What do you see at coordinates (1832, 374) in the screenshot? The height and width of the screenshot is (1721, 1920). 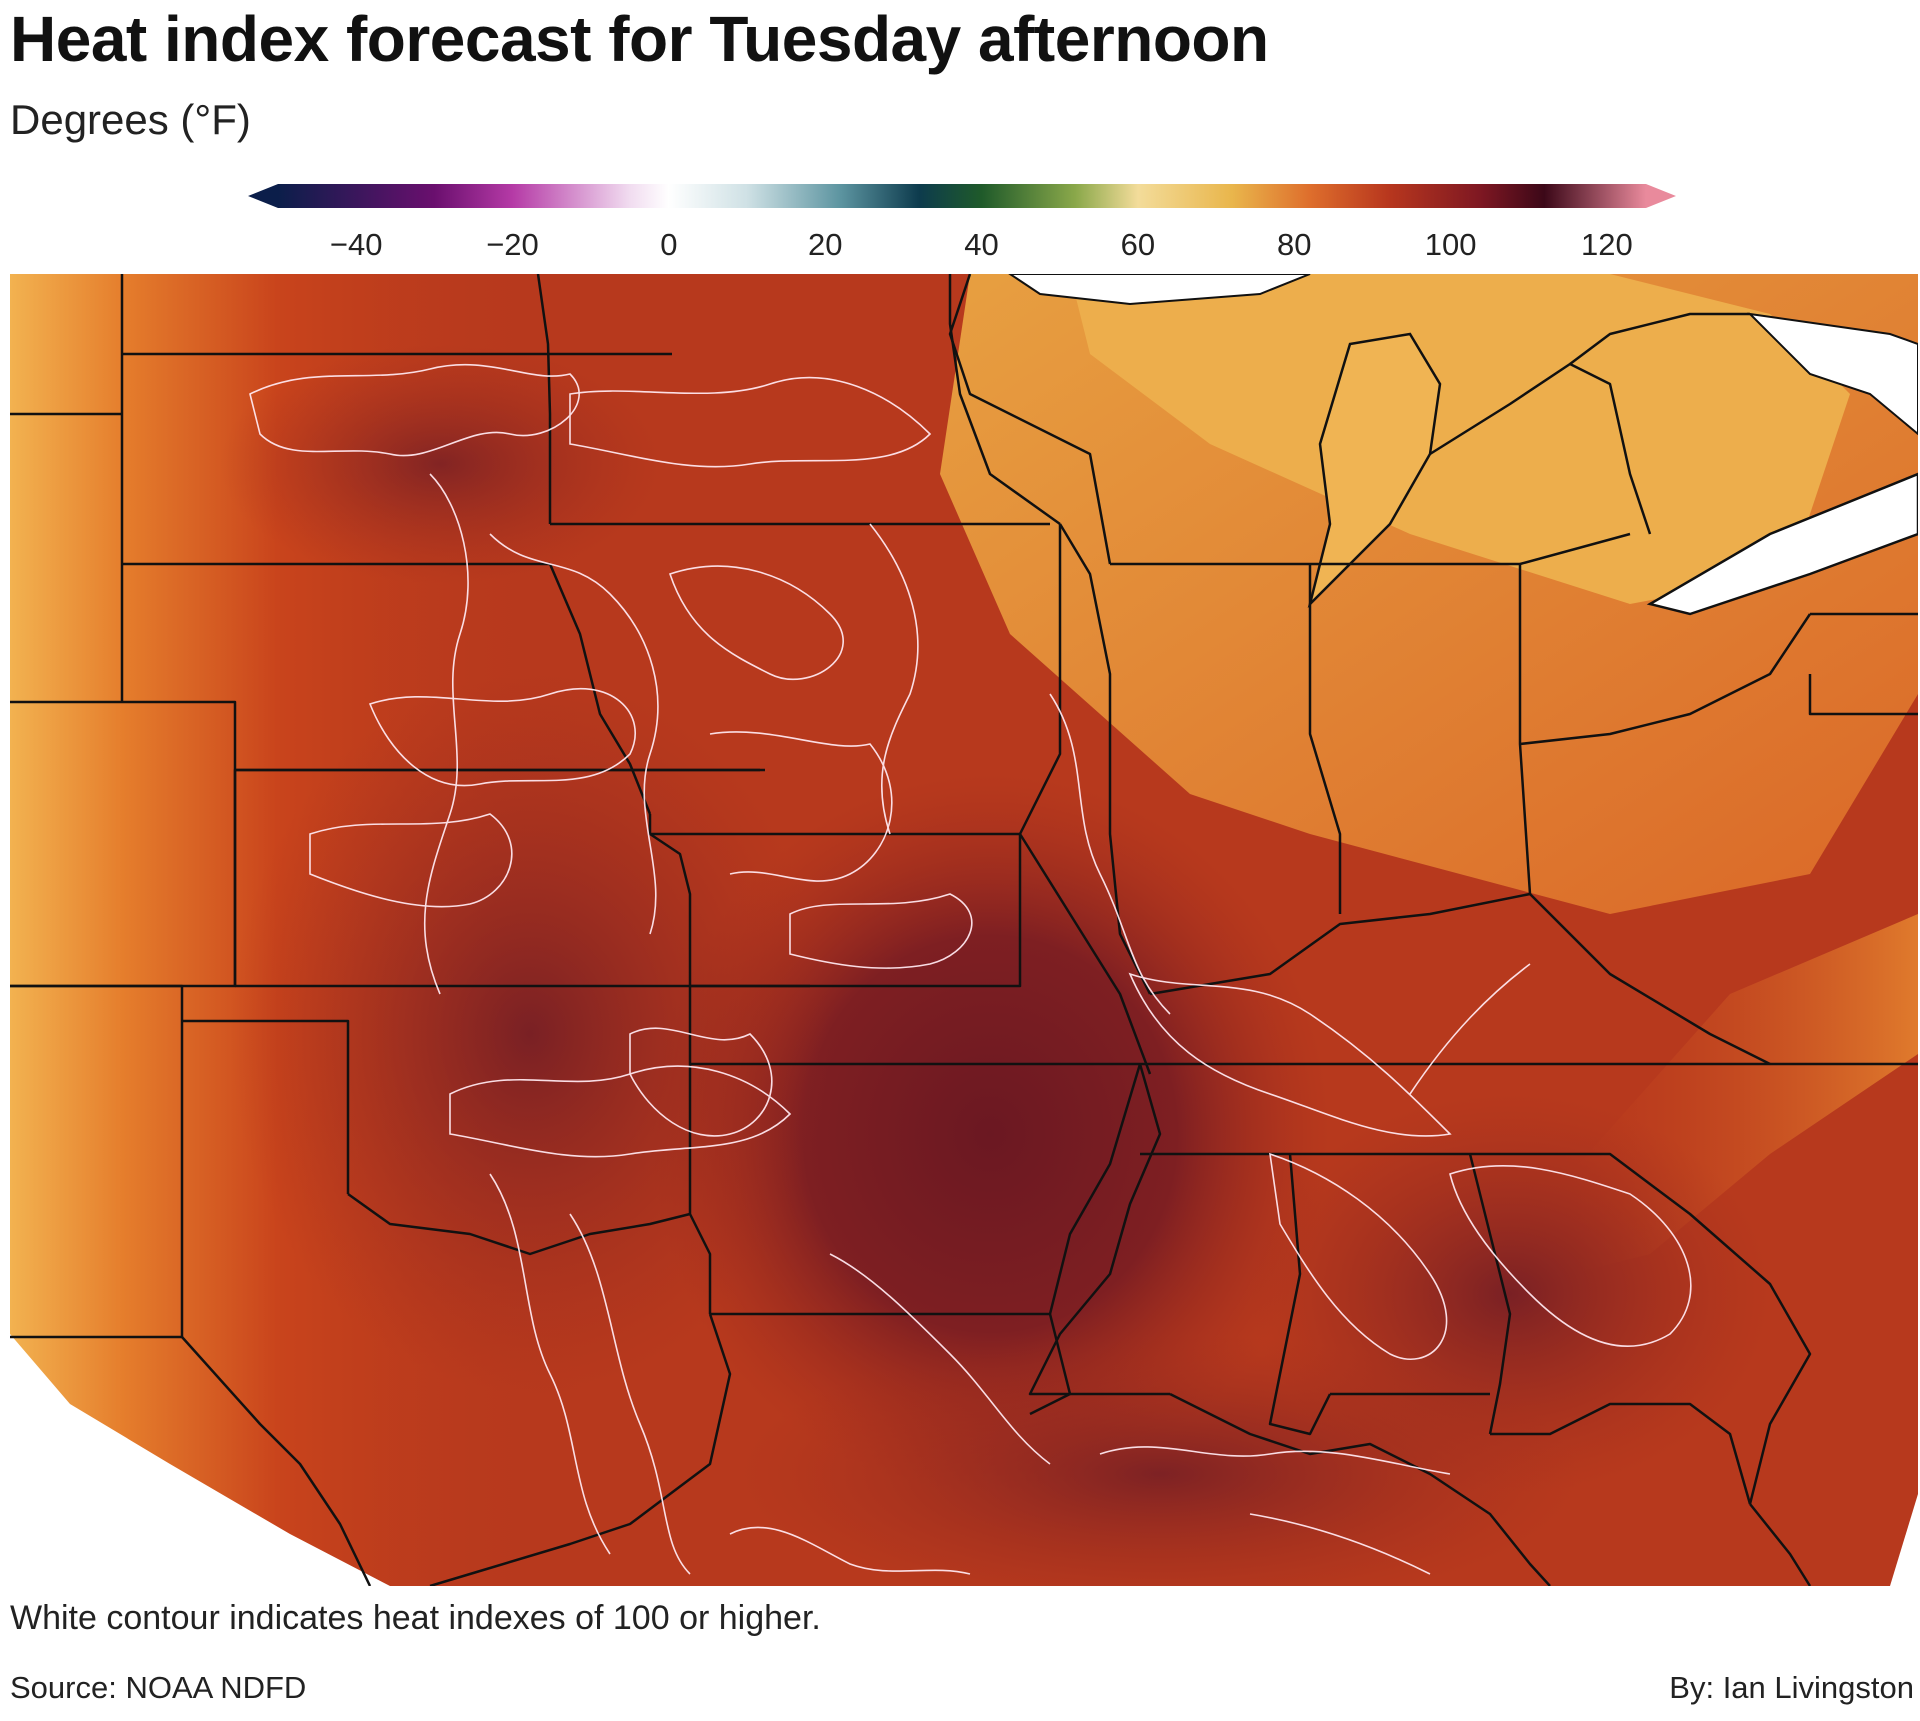 I see `lake-huron-edge` at bounding box center [1832, 374].